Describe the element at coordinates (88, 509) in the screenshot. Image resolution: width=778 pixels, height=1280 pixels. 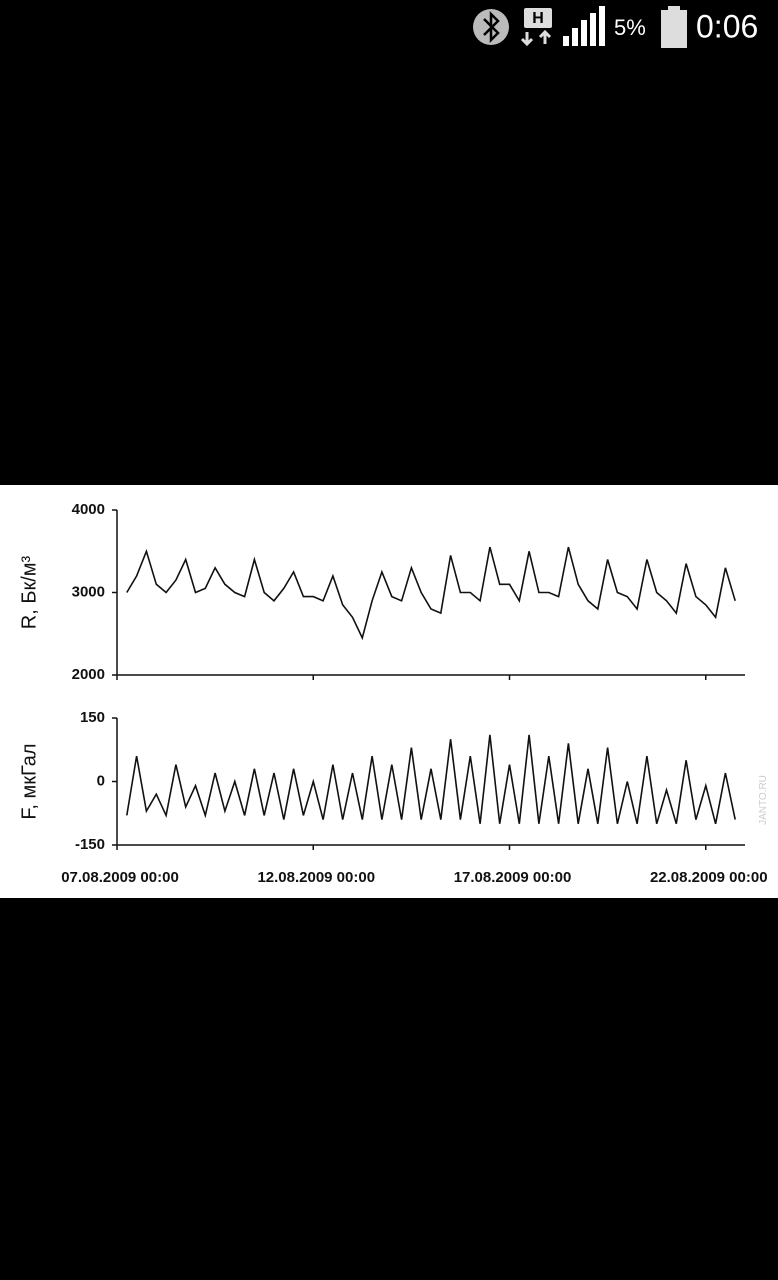
I see `y-tick-label: 4000` at that location.